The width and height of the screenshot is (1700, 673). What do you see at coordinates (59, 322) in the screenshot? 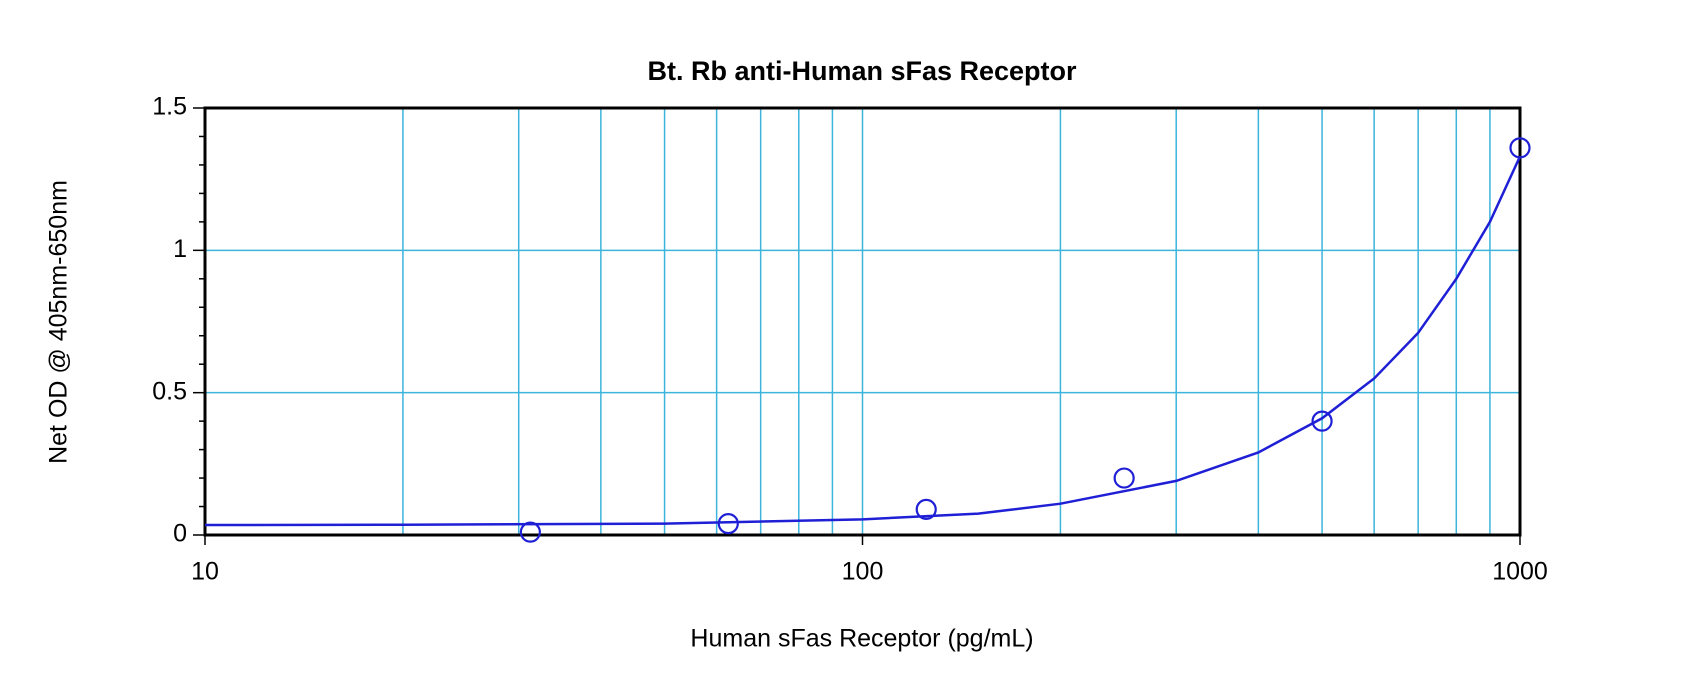
I see `y-axis-label: Net OD @ 405nm-650nm` at bounding box center [59, 322].